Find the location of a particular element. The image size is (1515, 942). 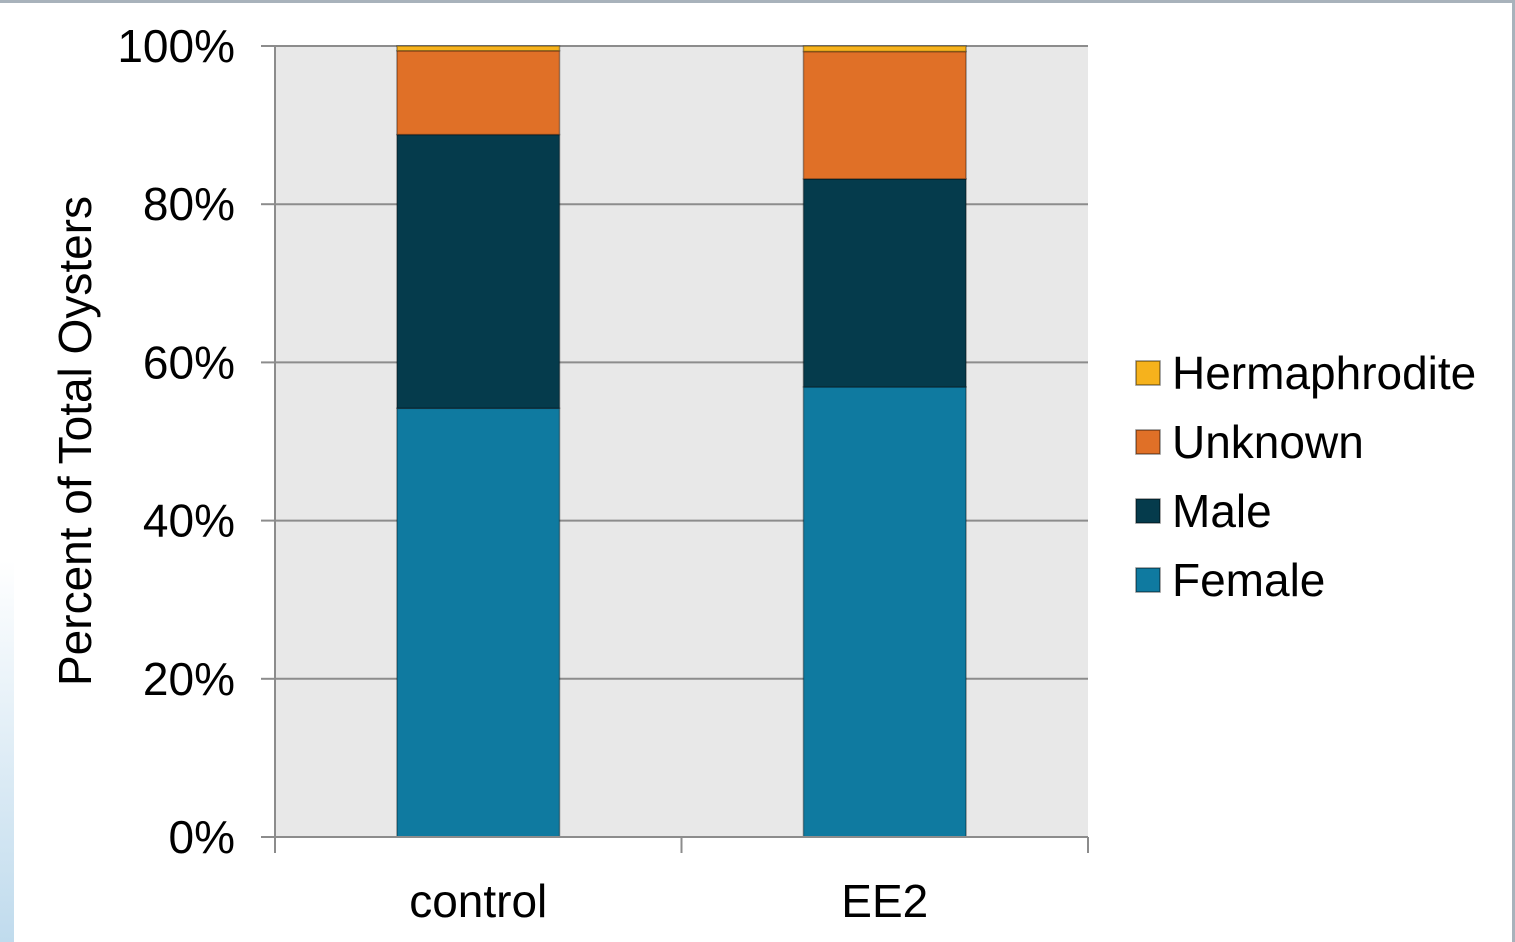

bar-ee2-unknown is located at coordinates (884, 115).